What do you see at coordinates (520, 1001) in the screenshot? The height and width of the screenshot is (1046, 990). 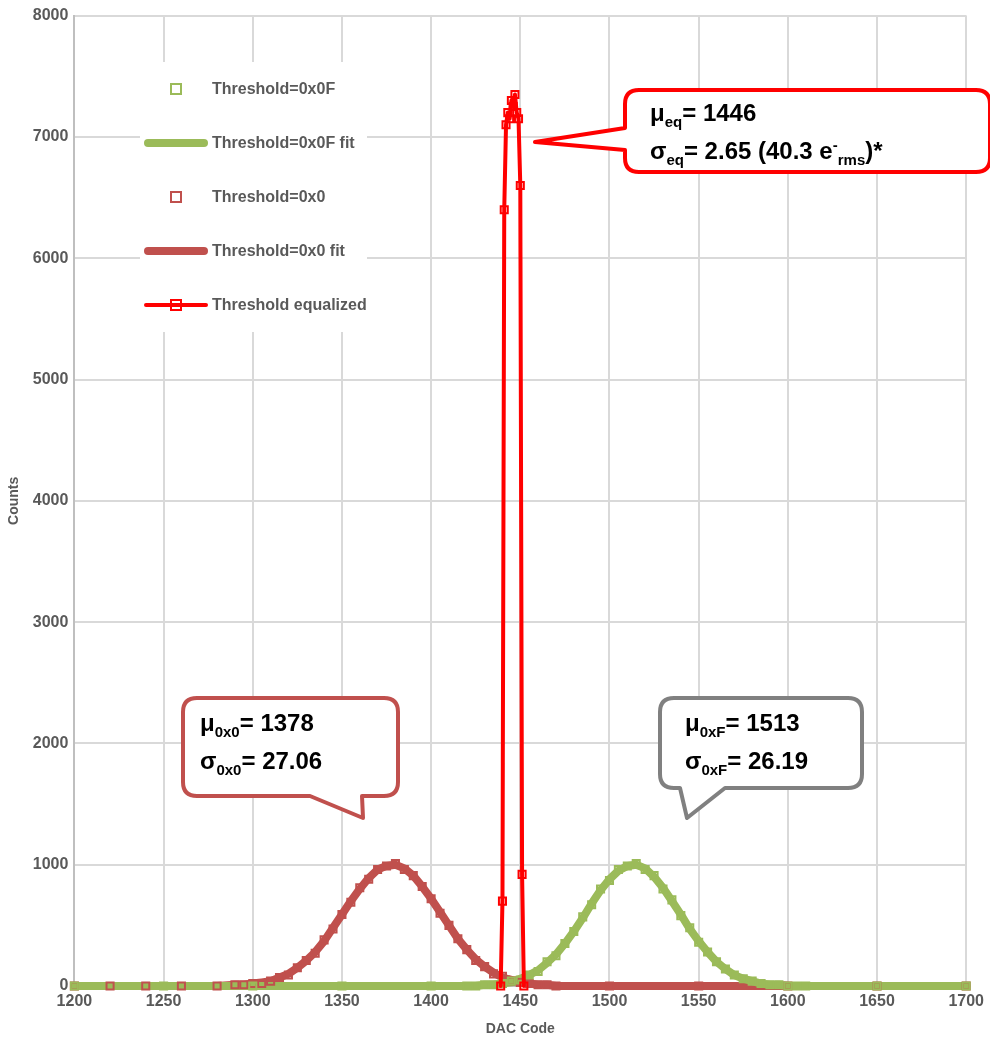 I see `x-tick-label: 1450` at bounding box center [520, 1001].